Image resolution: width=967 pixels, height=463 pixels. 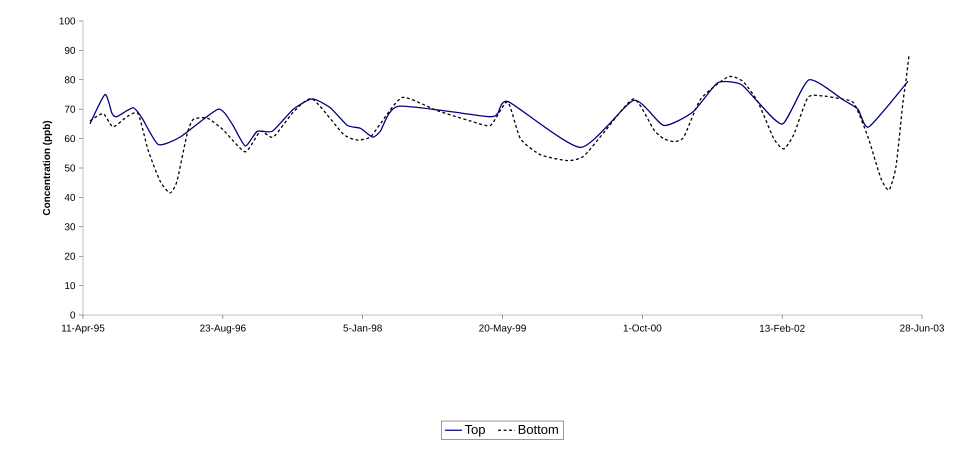 I want to click on x-tick-label: 28-Jun-03, so click(x=922, y=328).